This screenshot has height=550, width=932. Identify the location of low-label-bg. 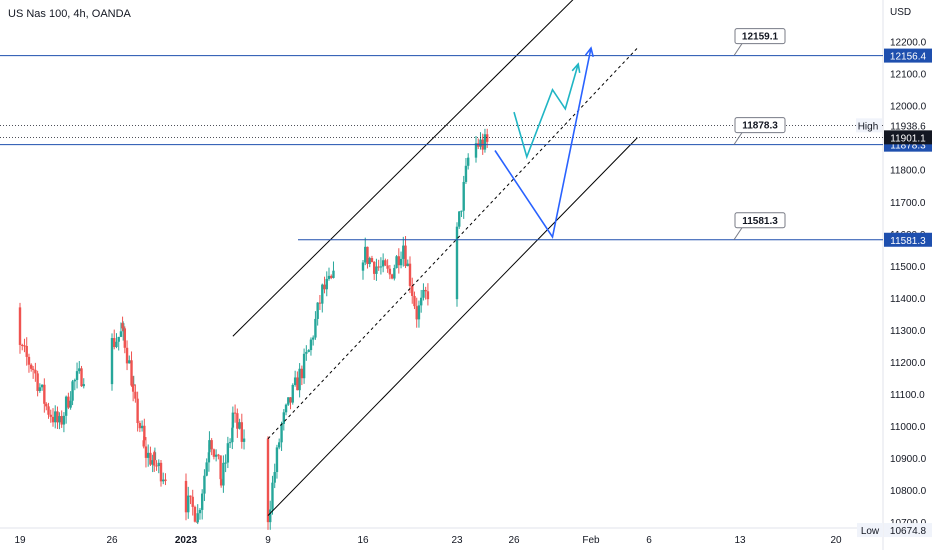
(870, 530).